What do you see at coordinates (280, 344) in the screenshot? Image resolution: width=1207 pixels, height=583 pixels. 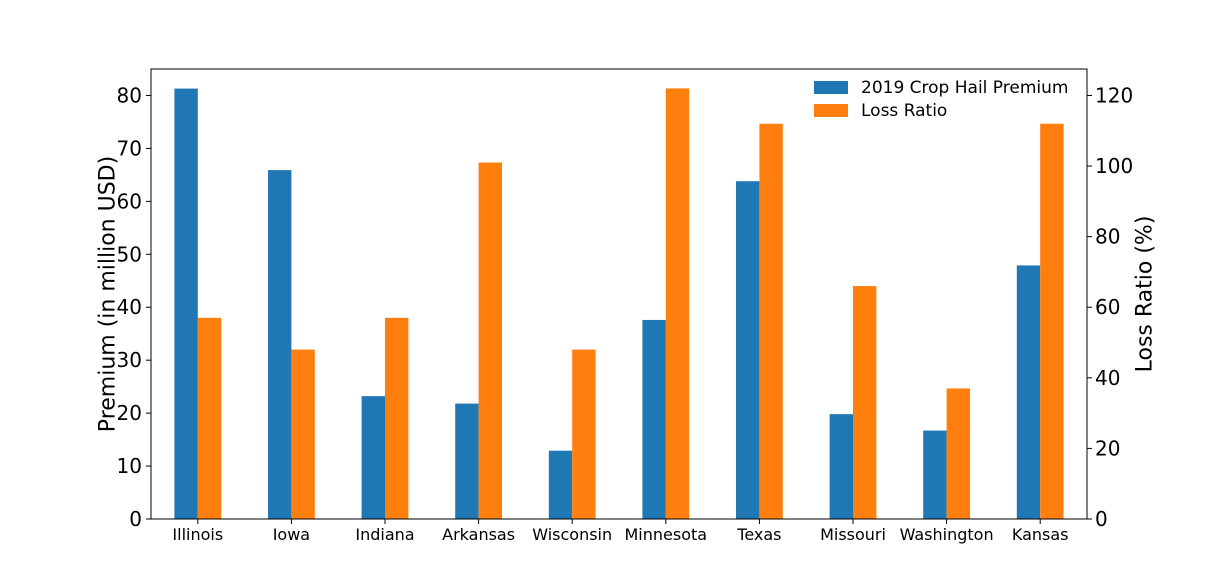 I see `premium-bar-iowa` at bounding box center [280, 344].